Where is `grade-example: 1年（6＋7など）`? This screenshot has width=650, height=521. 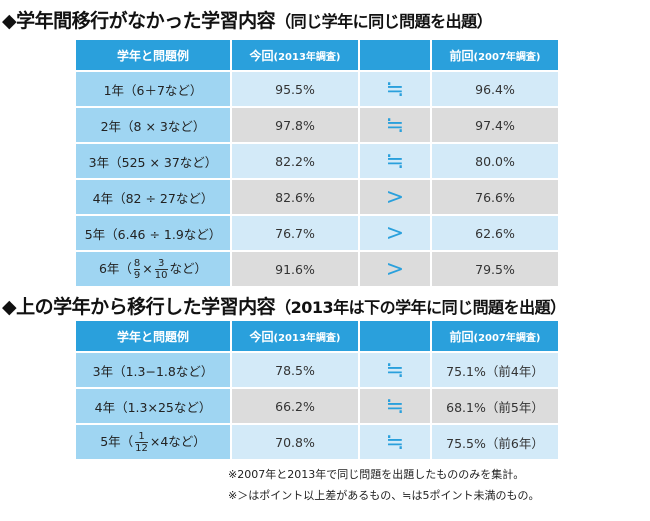
grade-example: 1年（6＋7など） is located at coordinates (153, 89).